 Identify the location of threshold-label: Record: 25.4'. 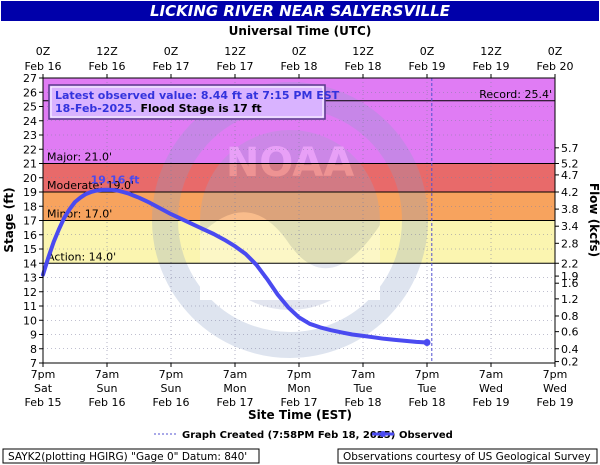
(515, 94).